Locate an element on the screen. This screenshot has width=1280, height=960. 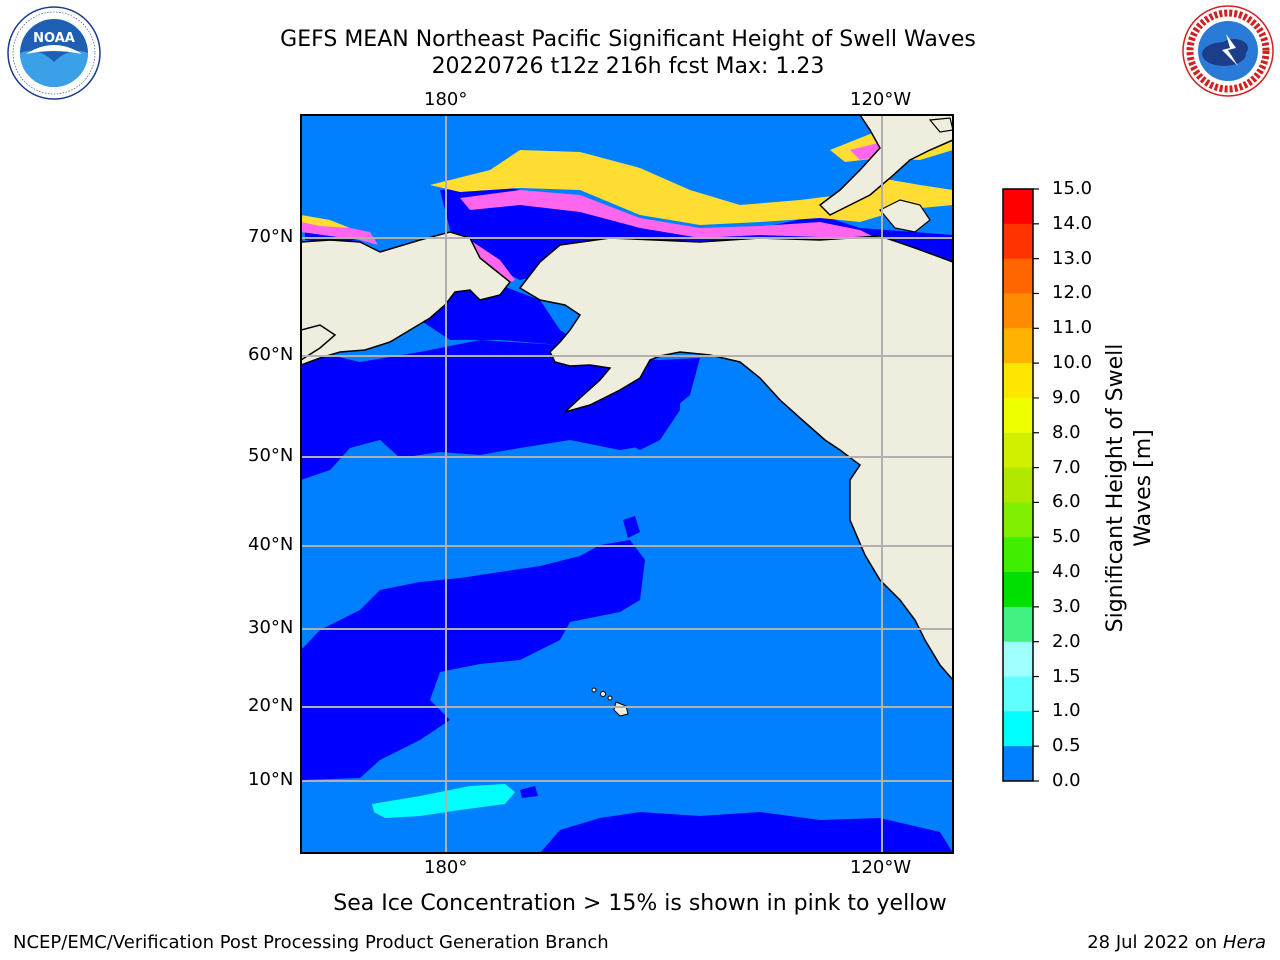
svg-text: NOAA is located at coordinates (54, 38).